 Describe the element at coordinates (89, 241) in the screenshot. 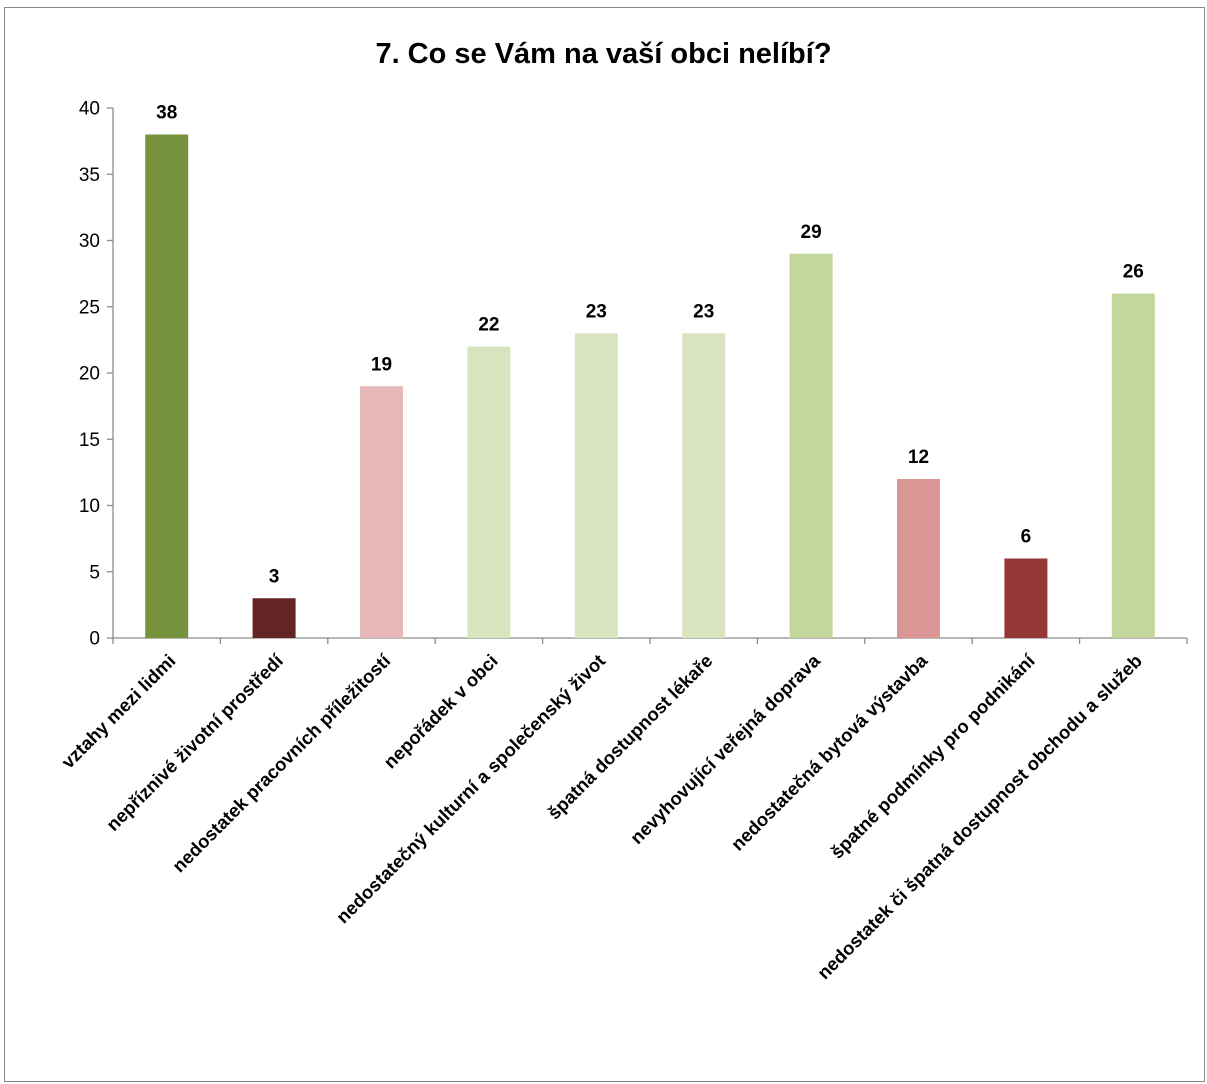

I see `y-tick-label: 30` at that location.